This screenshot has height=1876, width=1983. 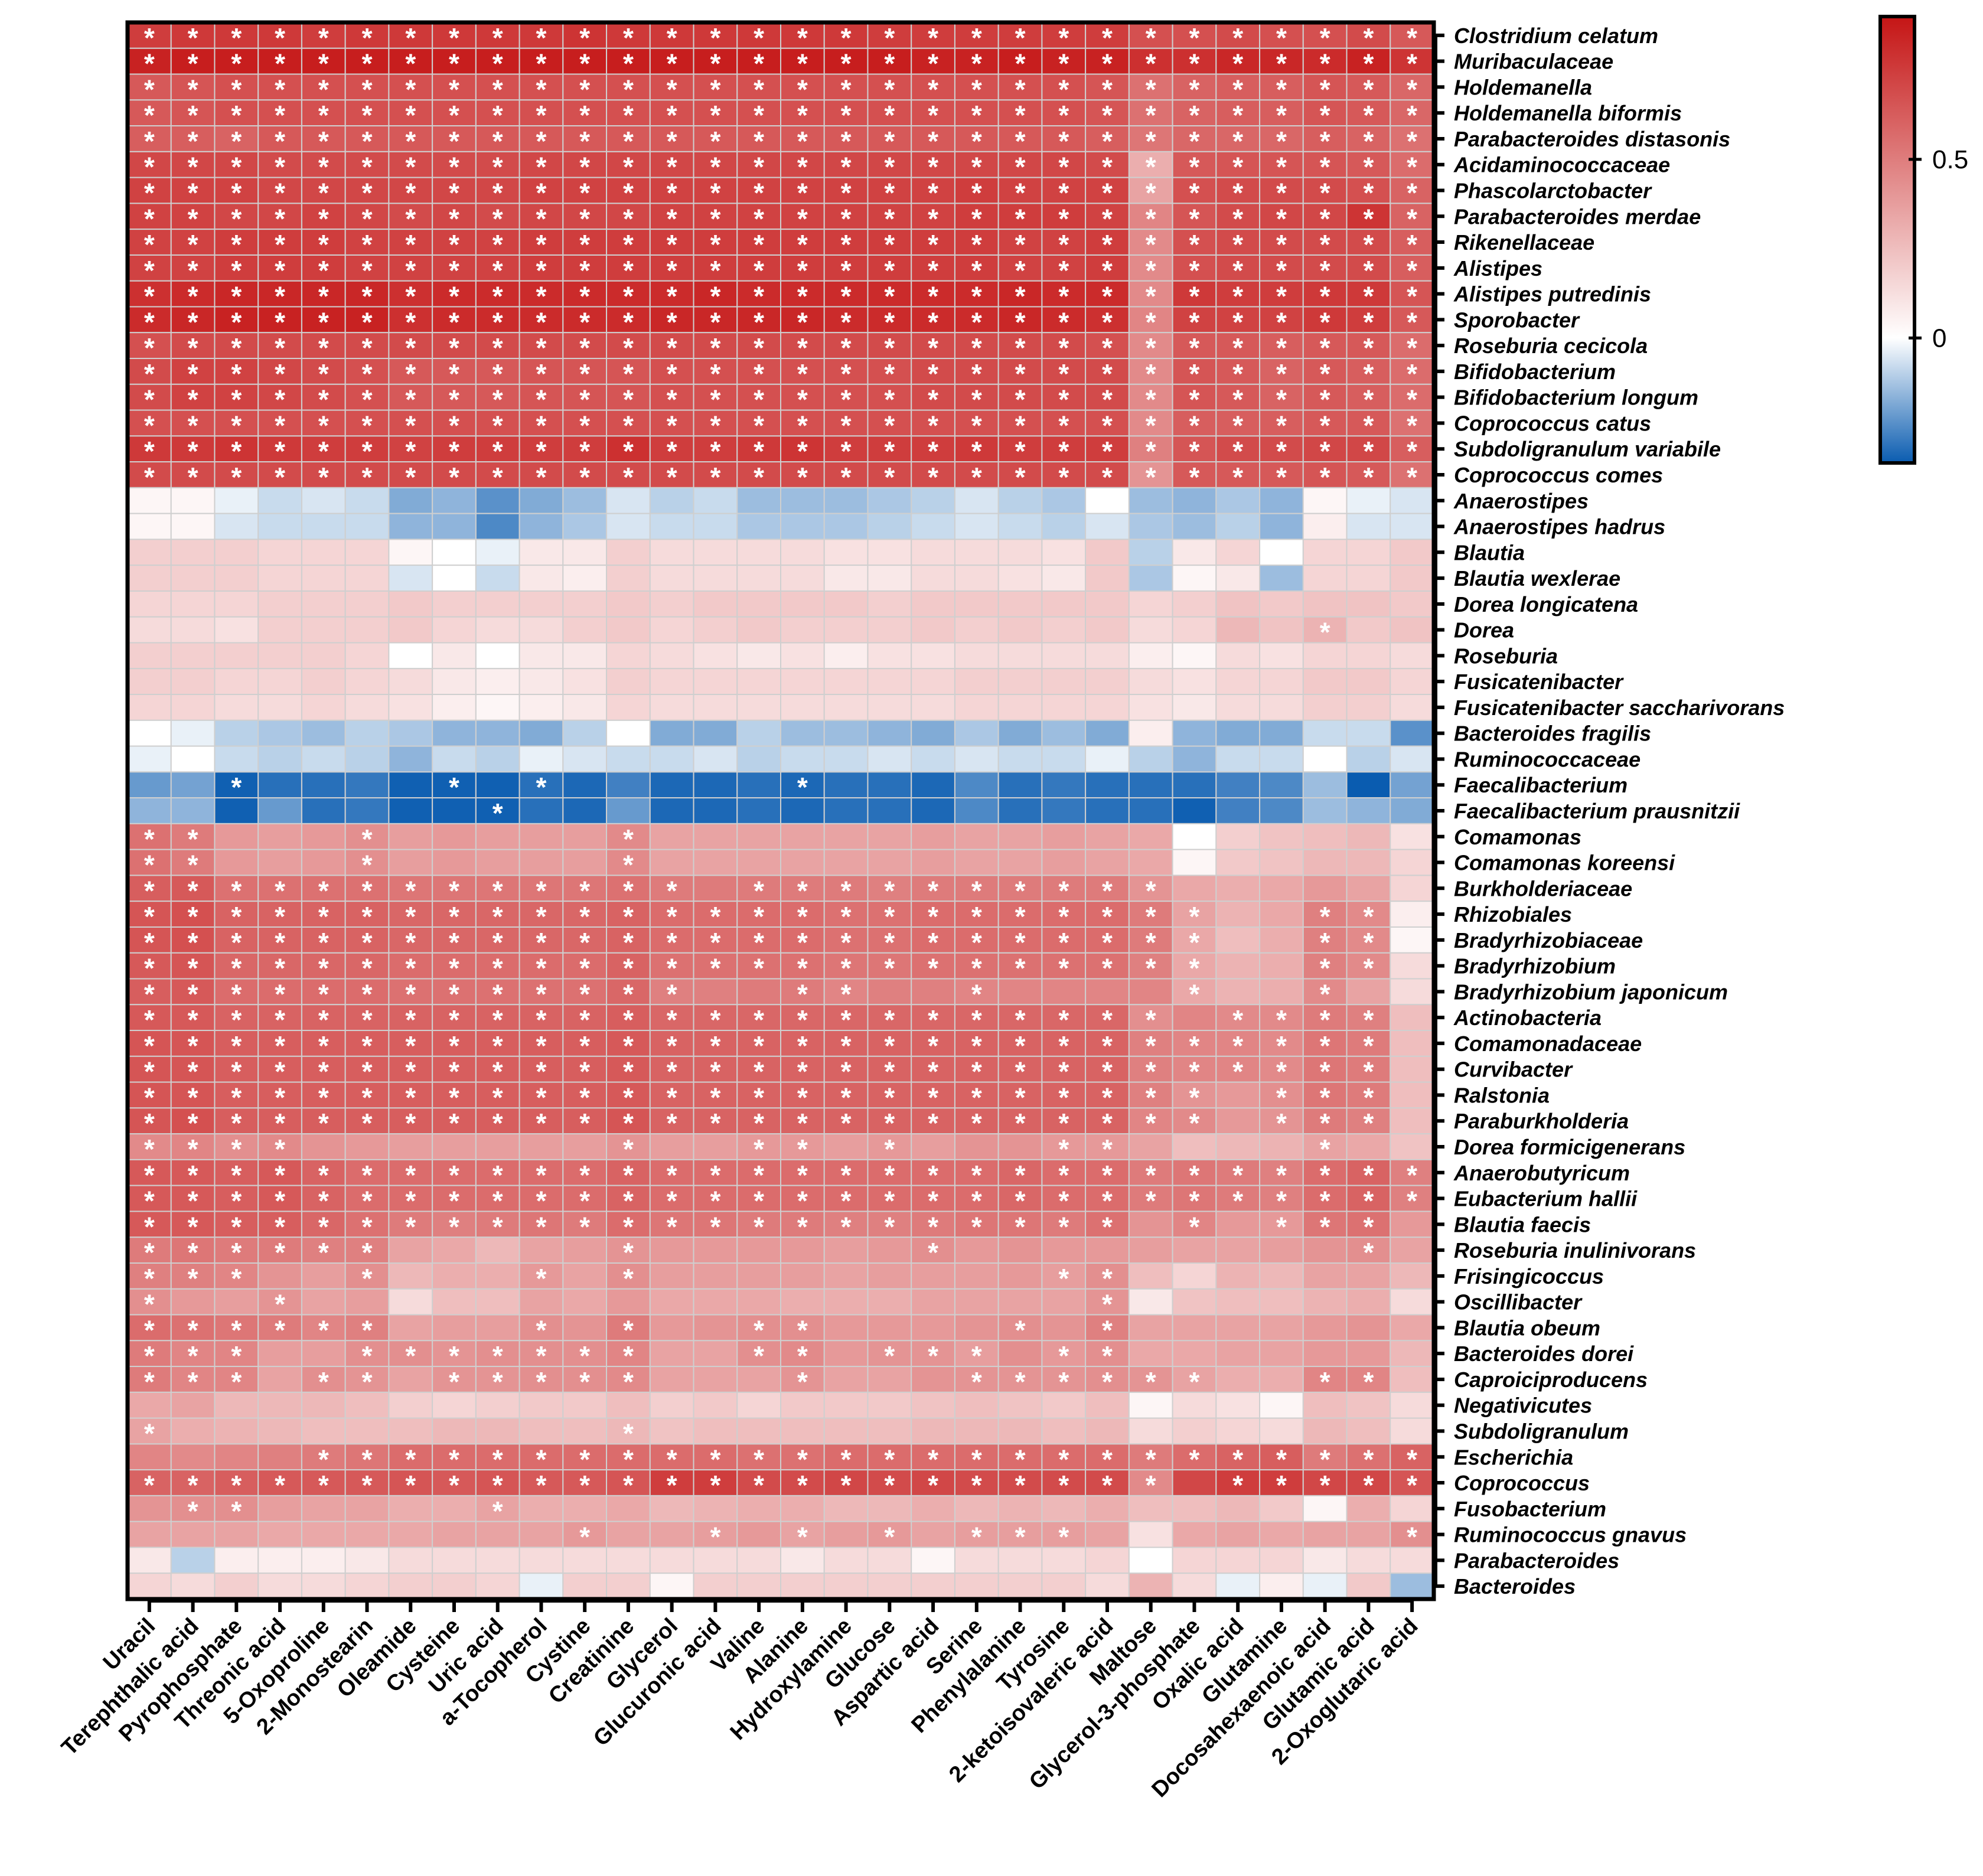 What do you see at coordinates (1522, 1483) in the screenshot?
I see `row-label: Coprococcus` at bounding box center [1522, 1483].